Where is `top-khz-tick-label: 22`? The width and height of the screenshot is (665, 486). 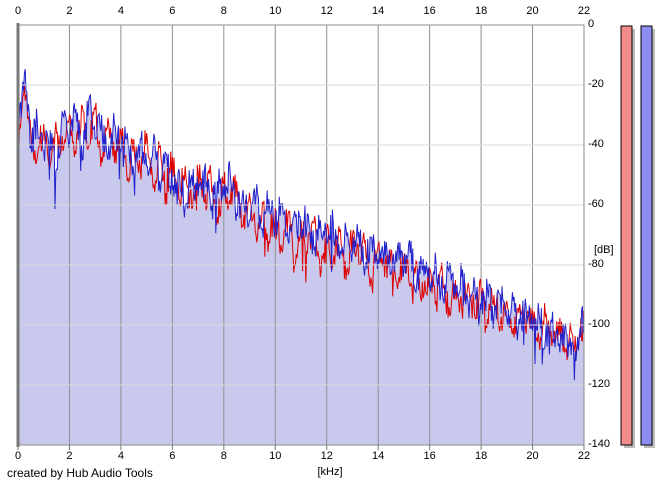 top-khz-tick-label: 22 is located at coordinates (584, 11).